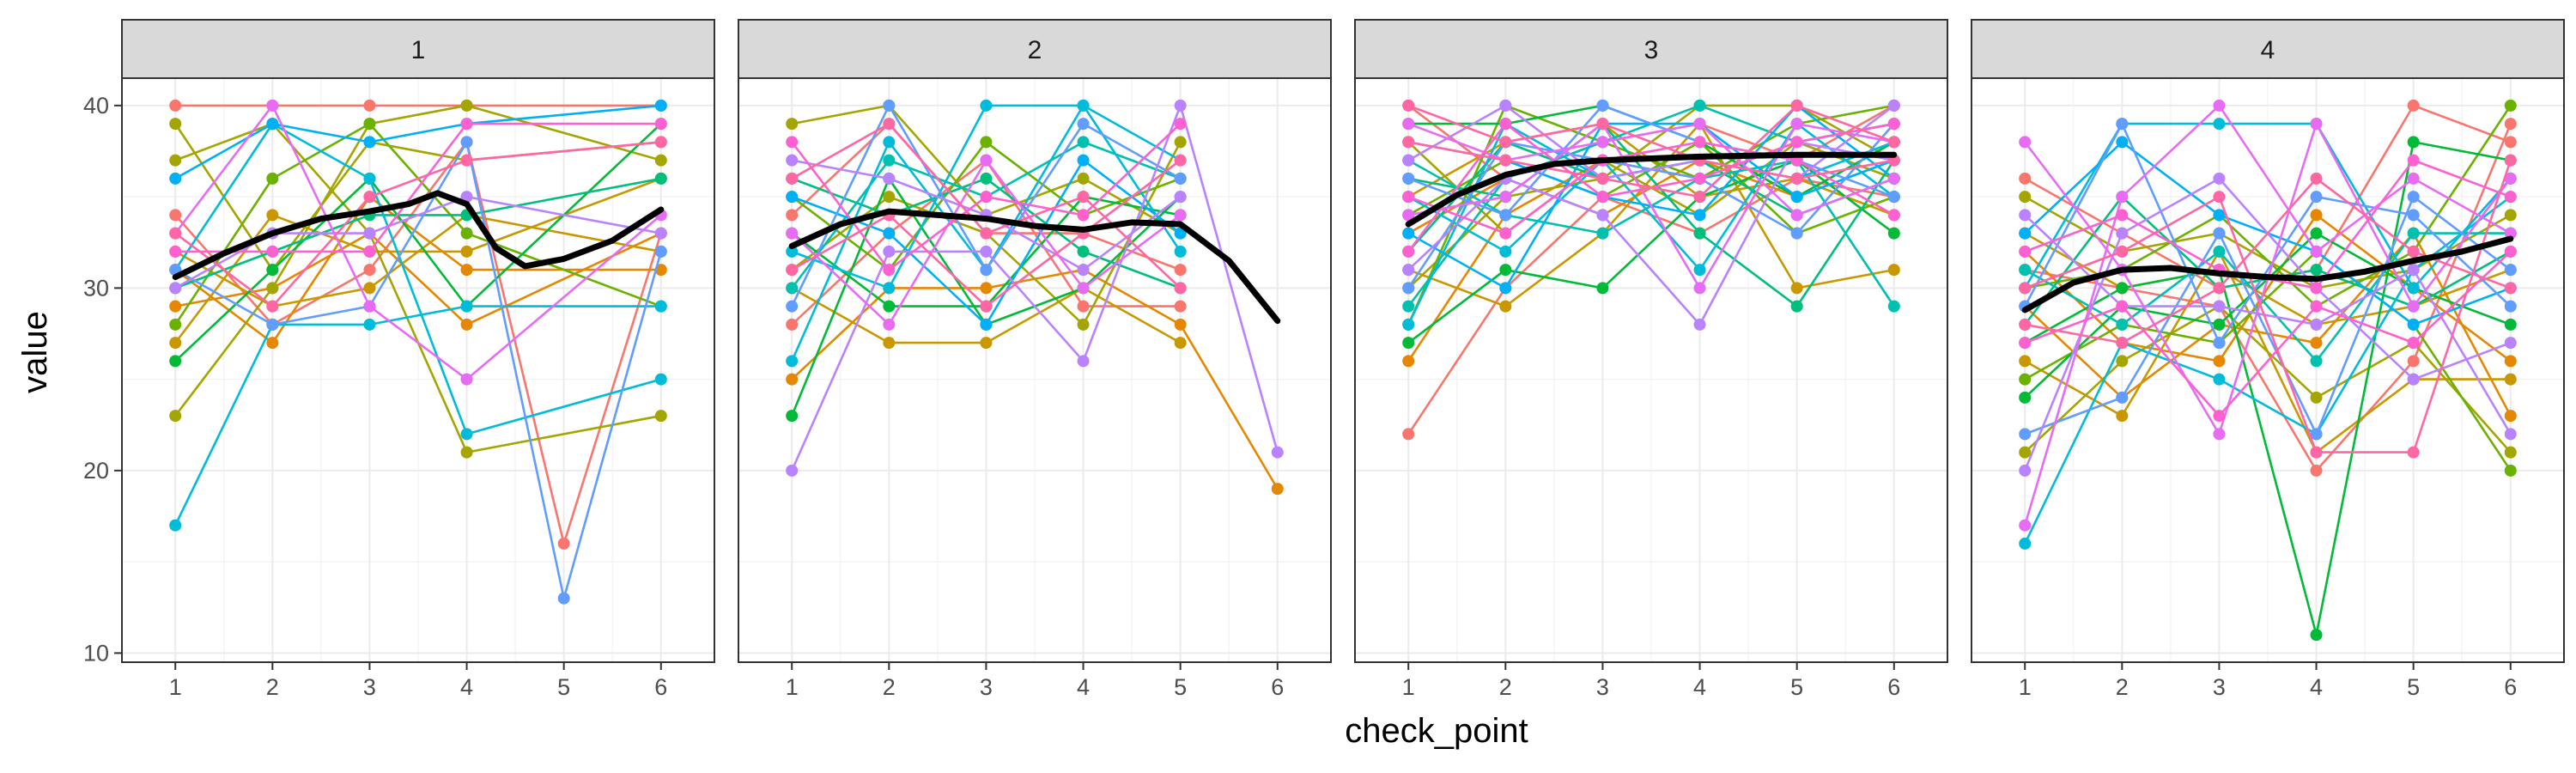  I want to click on y-tick-label: 10, so click(96, 653).